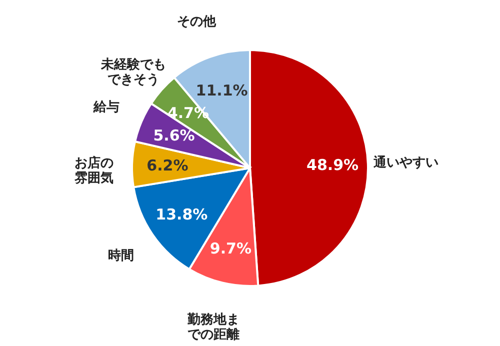  Describe the element at coordinates (133, 72) in the screenshot. I see `slice-label: 未経験でもできそう` at that location.